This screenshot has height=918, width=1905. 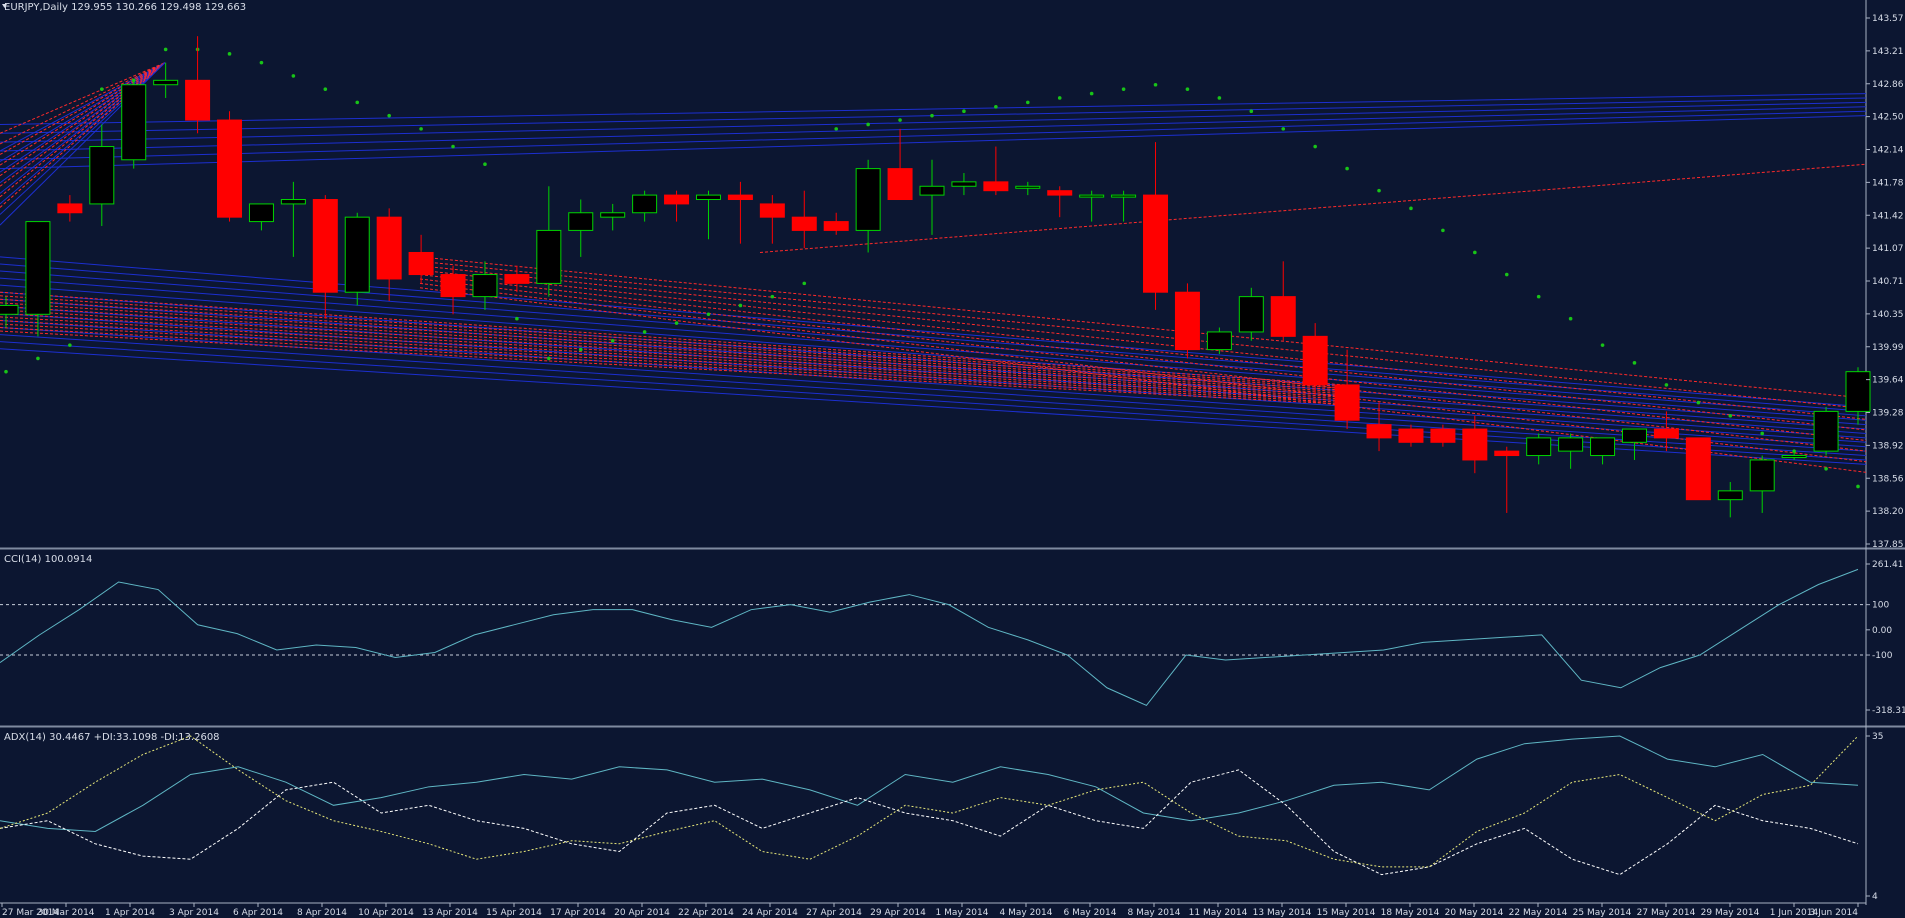 I want to click on price-tick-label: 138.20, so click(x=1888, y=512).